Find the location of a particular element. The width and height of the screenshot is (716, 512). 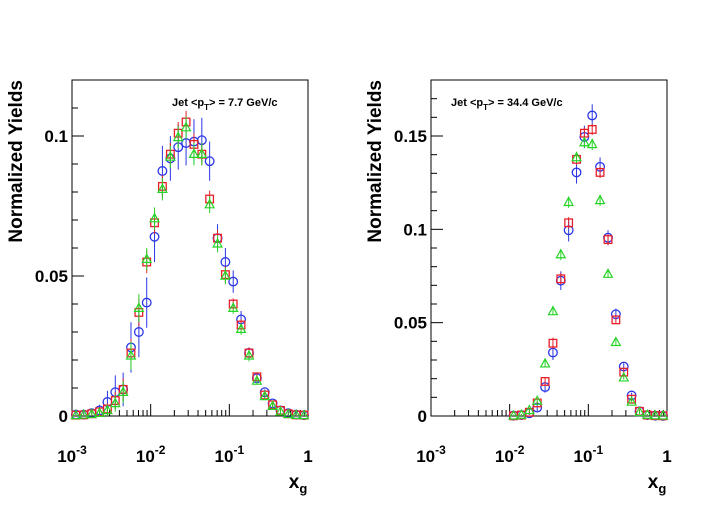

y-axis-title: Normalized Yields is located at coordinates (375, 161).